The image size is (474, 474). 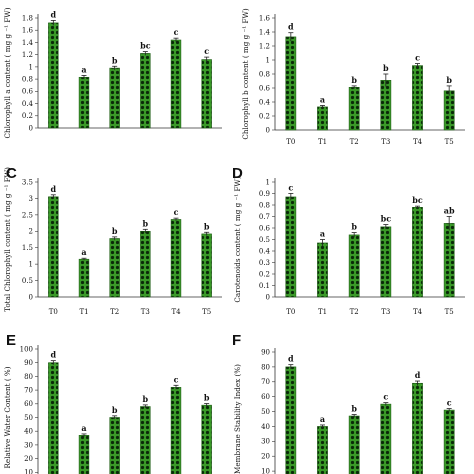 I want to click on x-tick-label: T4, so click(x=418, y=142).